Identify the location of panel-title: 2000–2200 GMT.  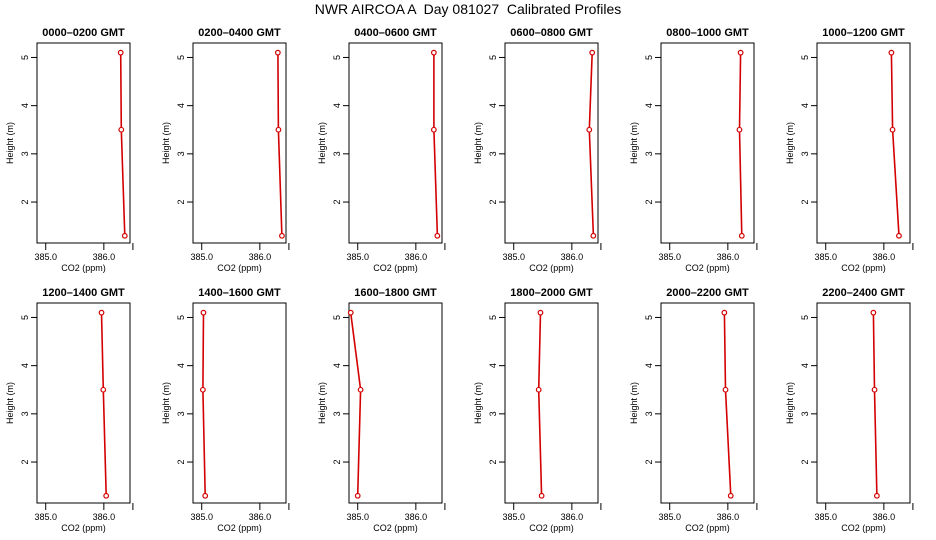
(707, 293).